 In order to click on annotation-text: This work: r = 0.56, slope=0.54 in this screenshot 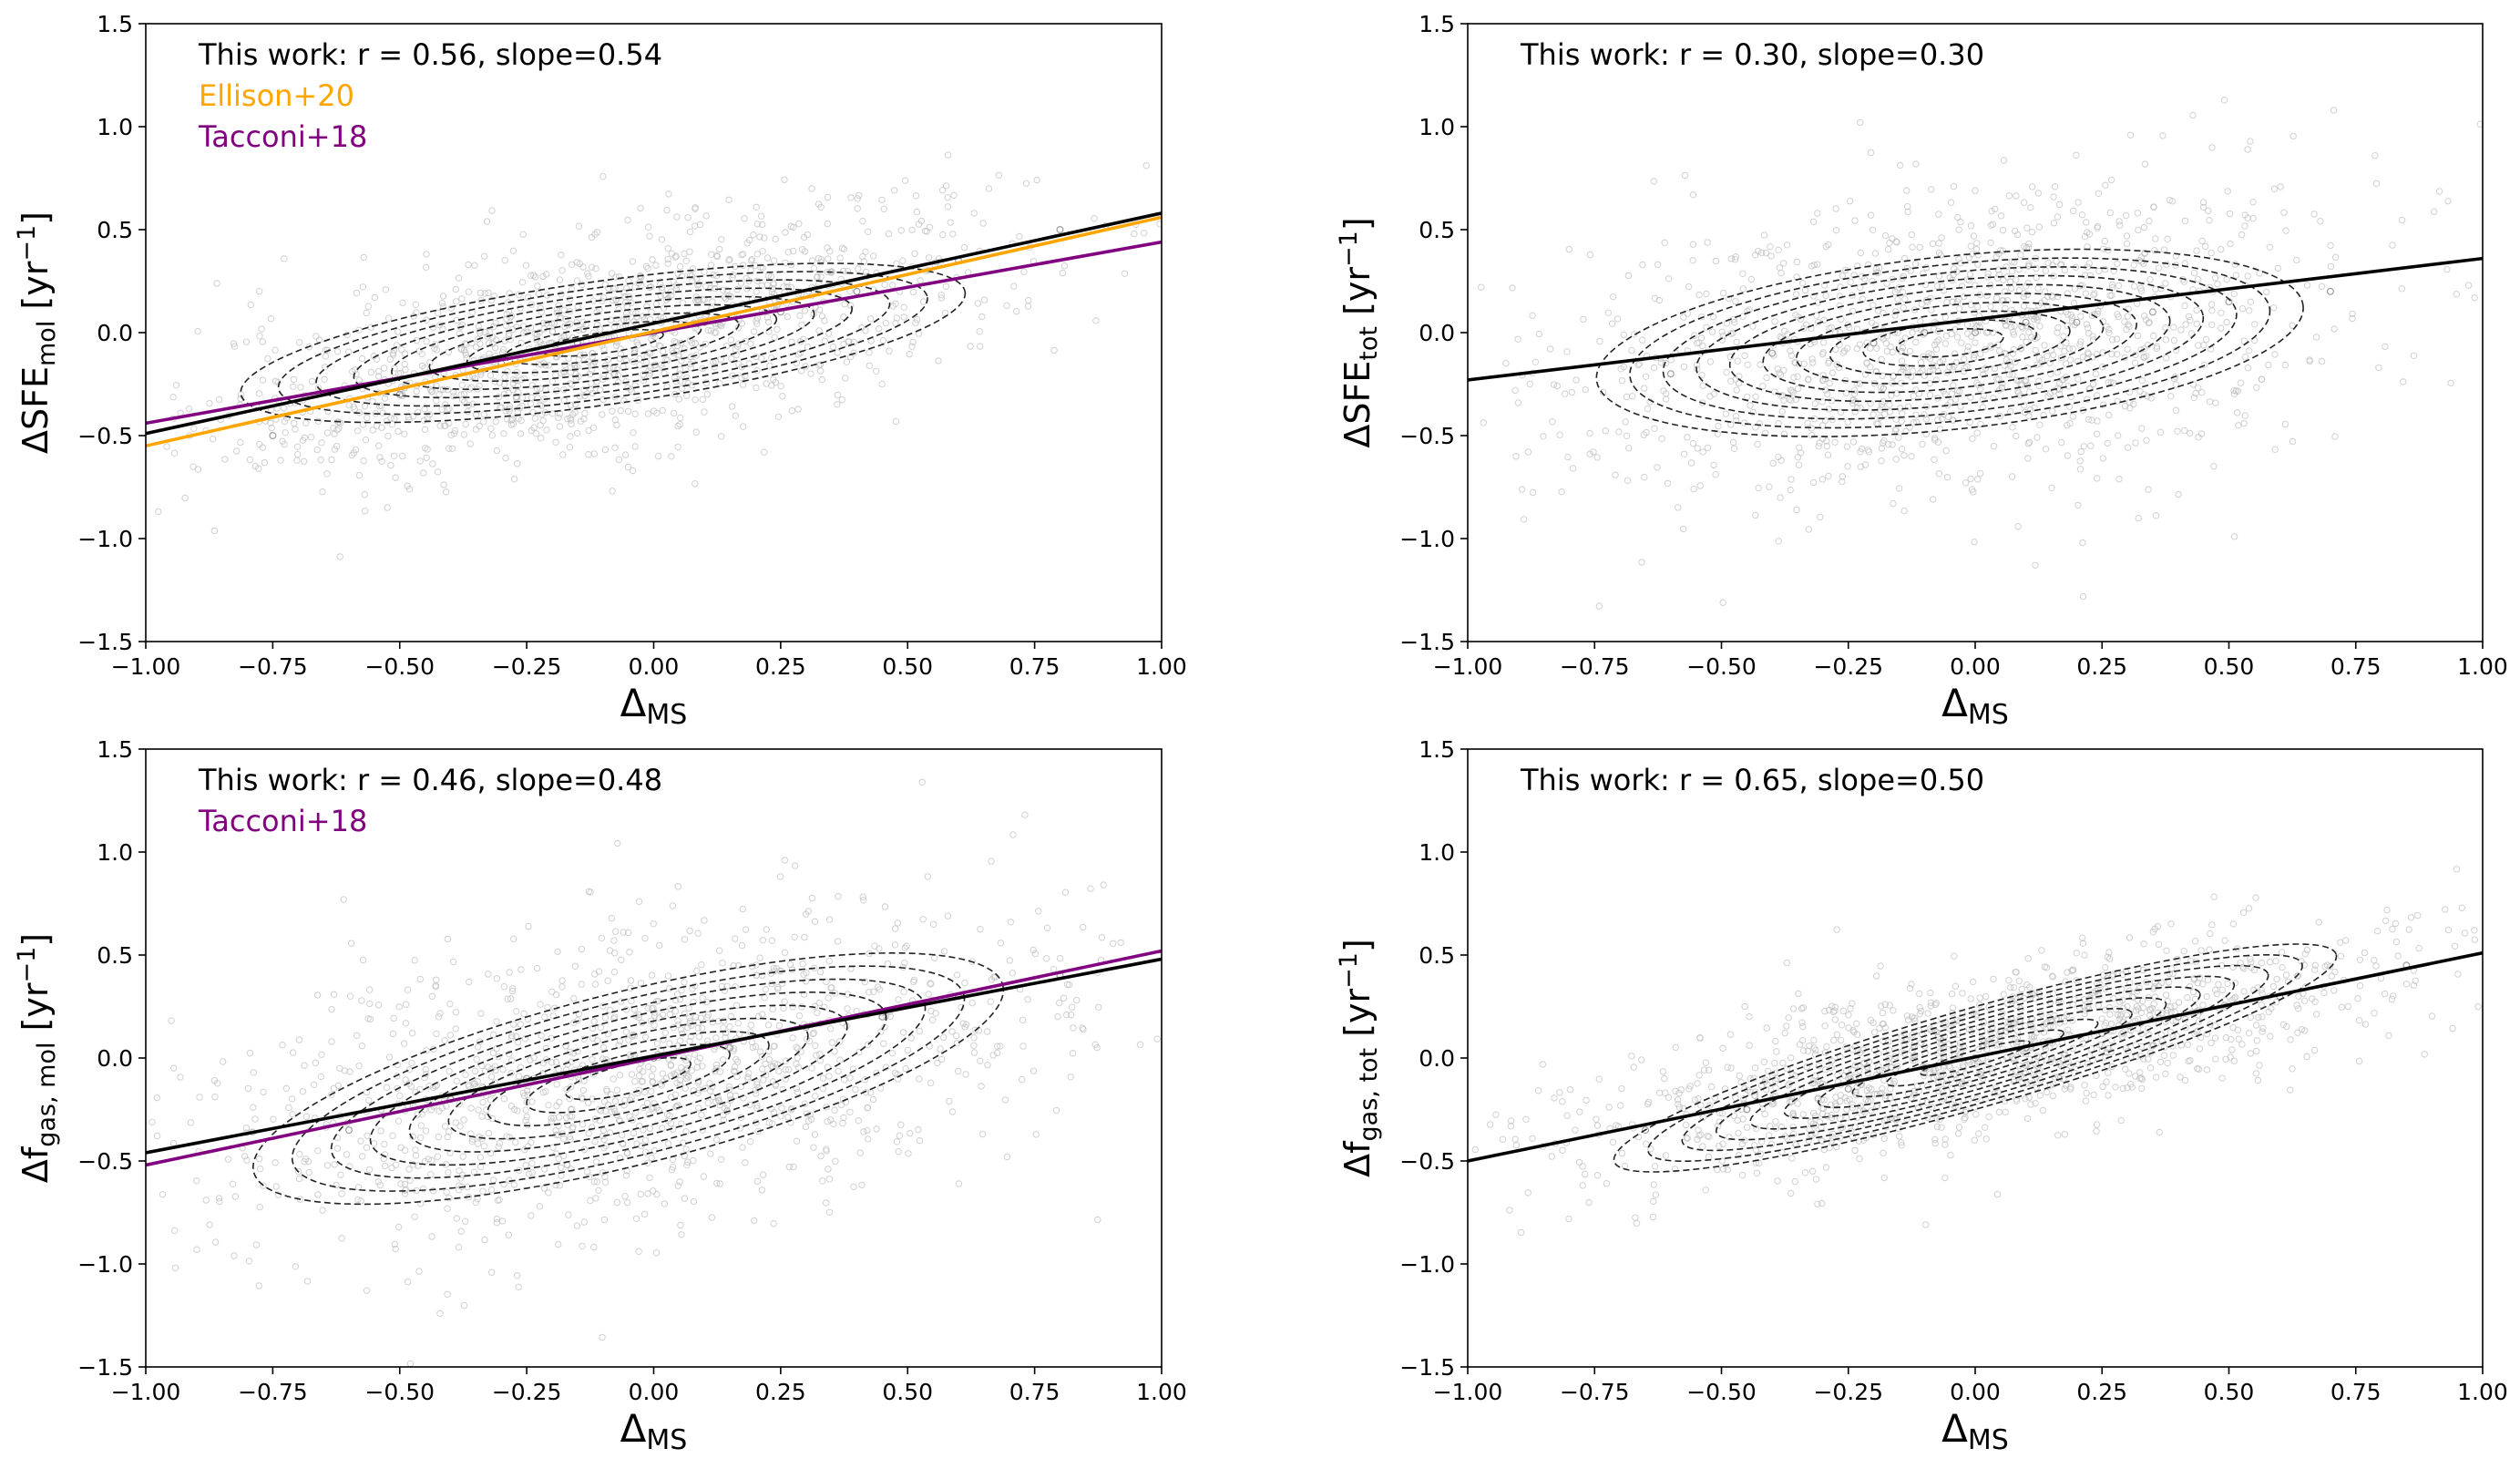, I will do `click(430, 54)`.